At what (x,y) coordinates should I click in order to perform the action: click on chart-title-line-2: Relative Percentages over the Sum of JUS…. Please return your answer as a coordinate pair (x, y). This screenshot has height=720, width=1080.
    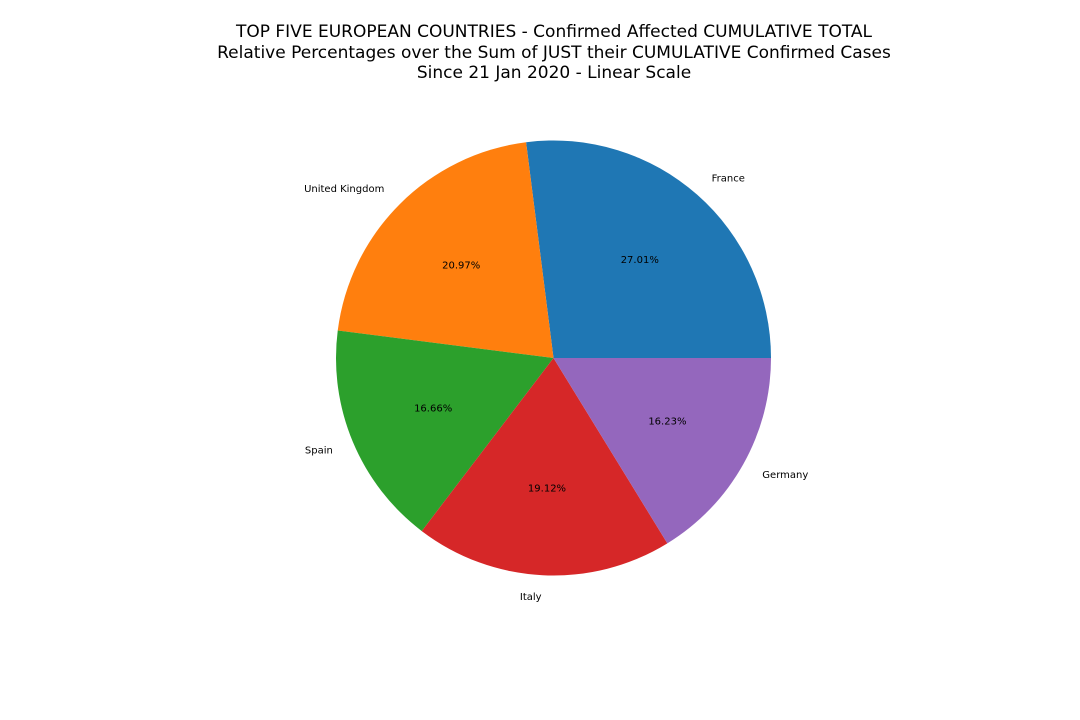
    Looking at the image, I should click on (554, 52).